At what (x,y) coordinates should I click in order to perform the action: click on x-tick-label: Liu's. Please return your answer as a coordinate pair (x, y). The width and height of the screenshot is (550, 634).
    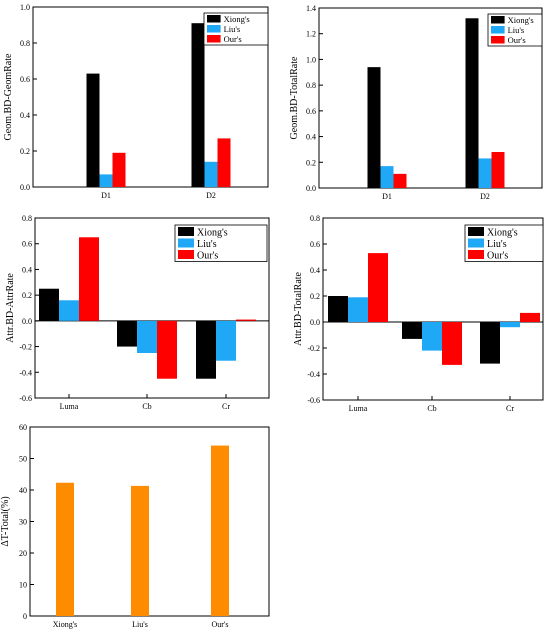
    Looking at the image, I should click on (140, 624).